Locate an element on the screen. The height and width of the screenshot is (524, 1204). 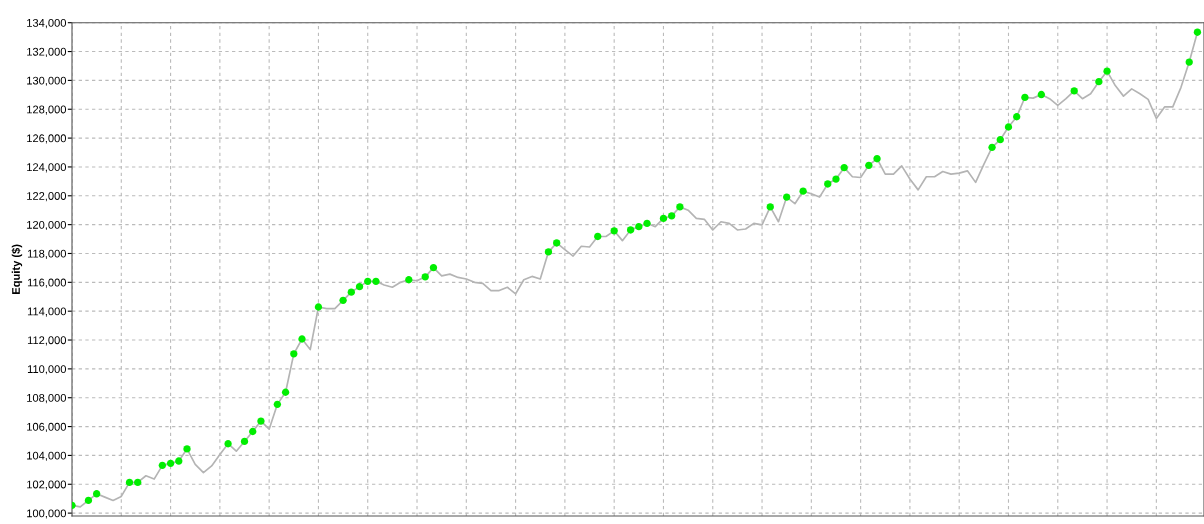
y-tick-label: 122,000 is located at coordinates (47, 197).